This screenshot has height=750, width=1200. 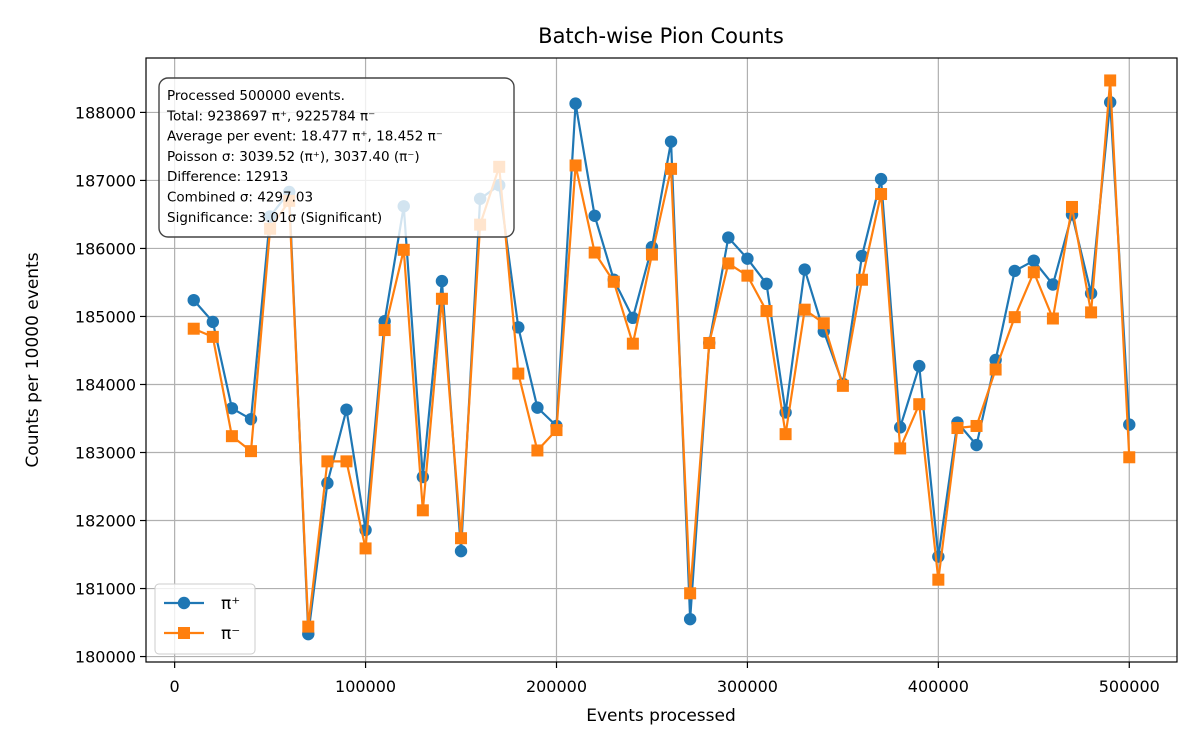 I want to click on legend-entry: π⁺, so click(x=202, y=604).